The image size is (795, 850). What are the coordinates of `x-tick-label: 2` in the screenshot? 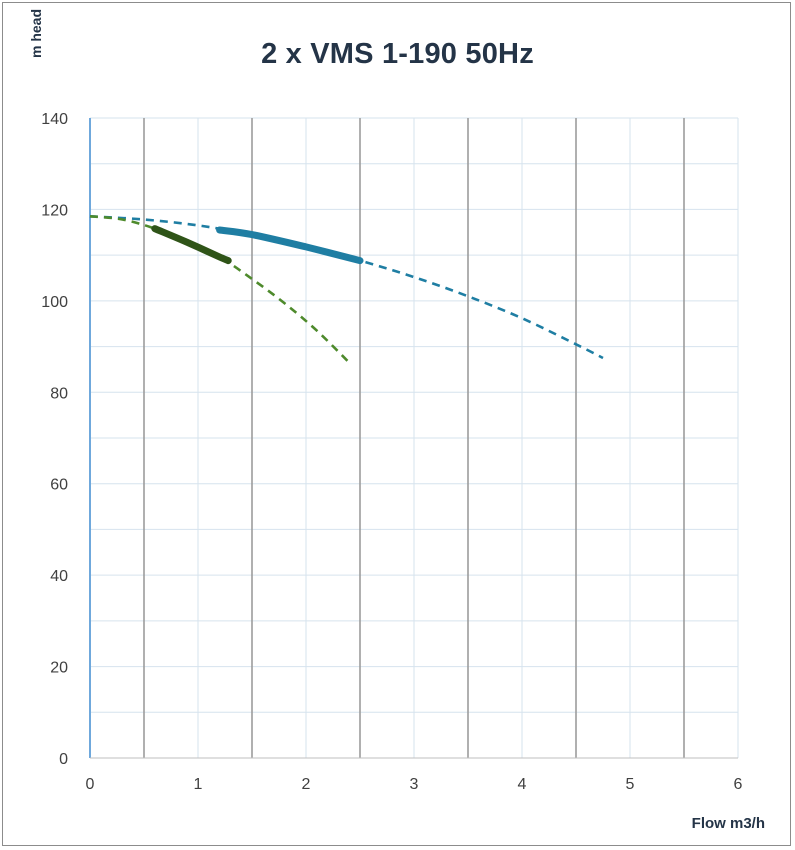 It's located at (306, 784).